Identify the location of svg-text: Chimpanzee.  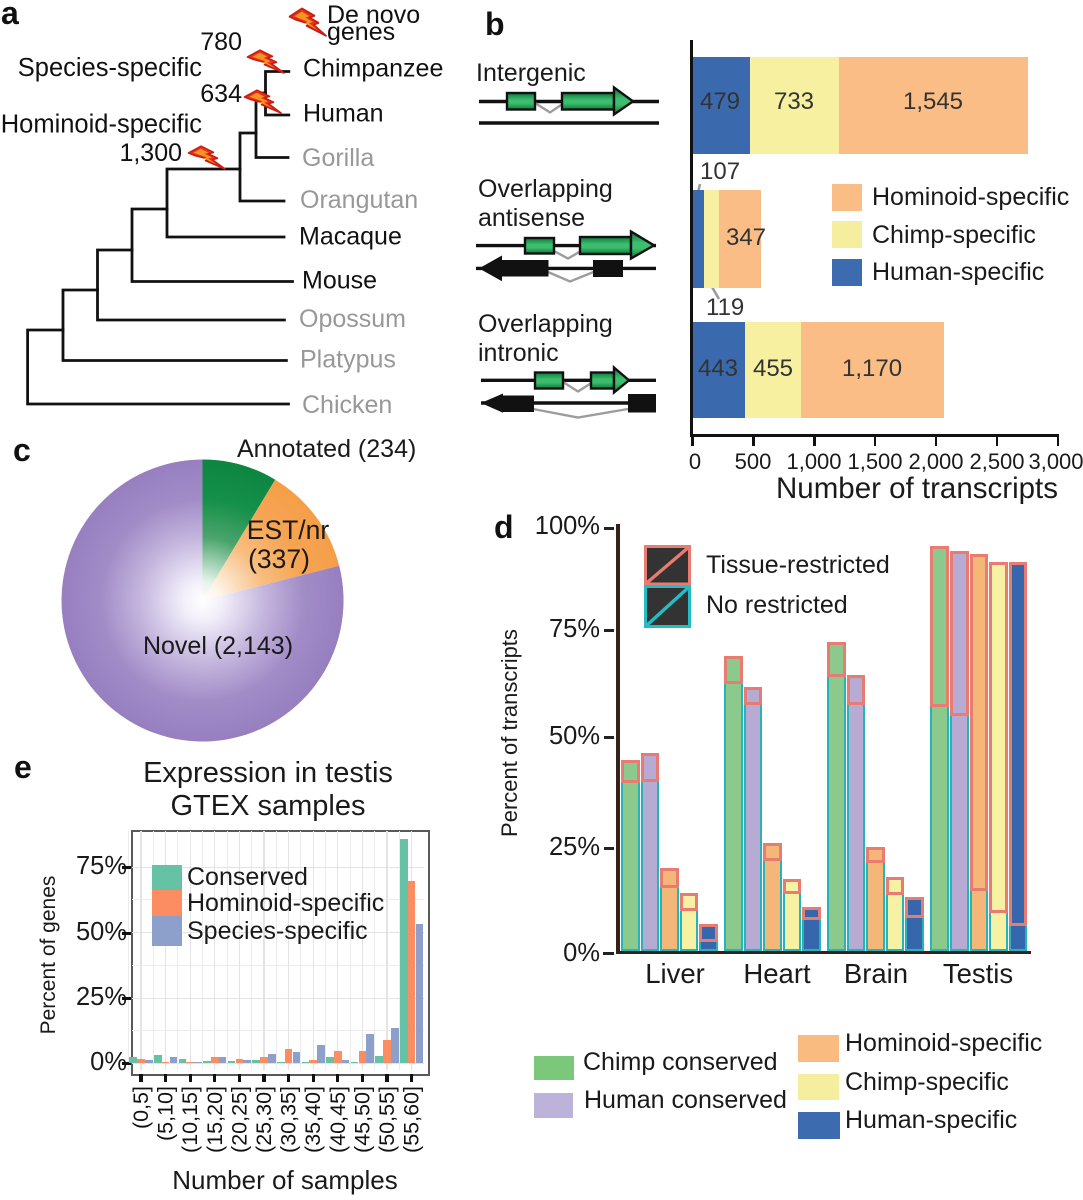
(373, 69).